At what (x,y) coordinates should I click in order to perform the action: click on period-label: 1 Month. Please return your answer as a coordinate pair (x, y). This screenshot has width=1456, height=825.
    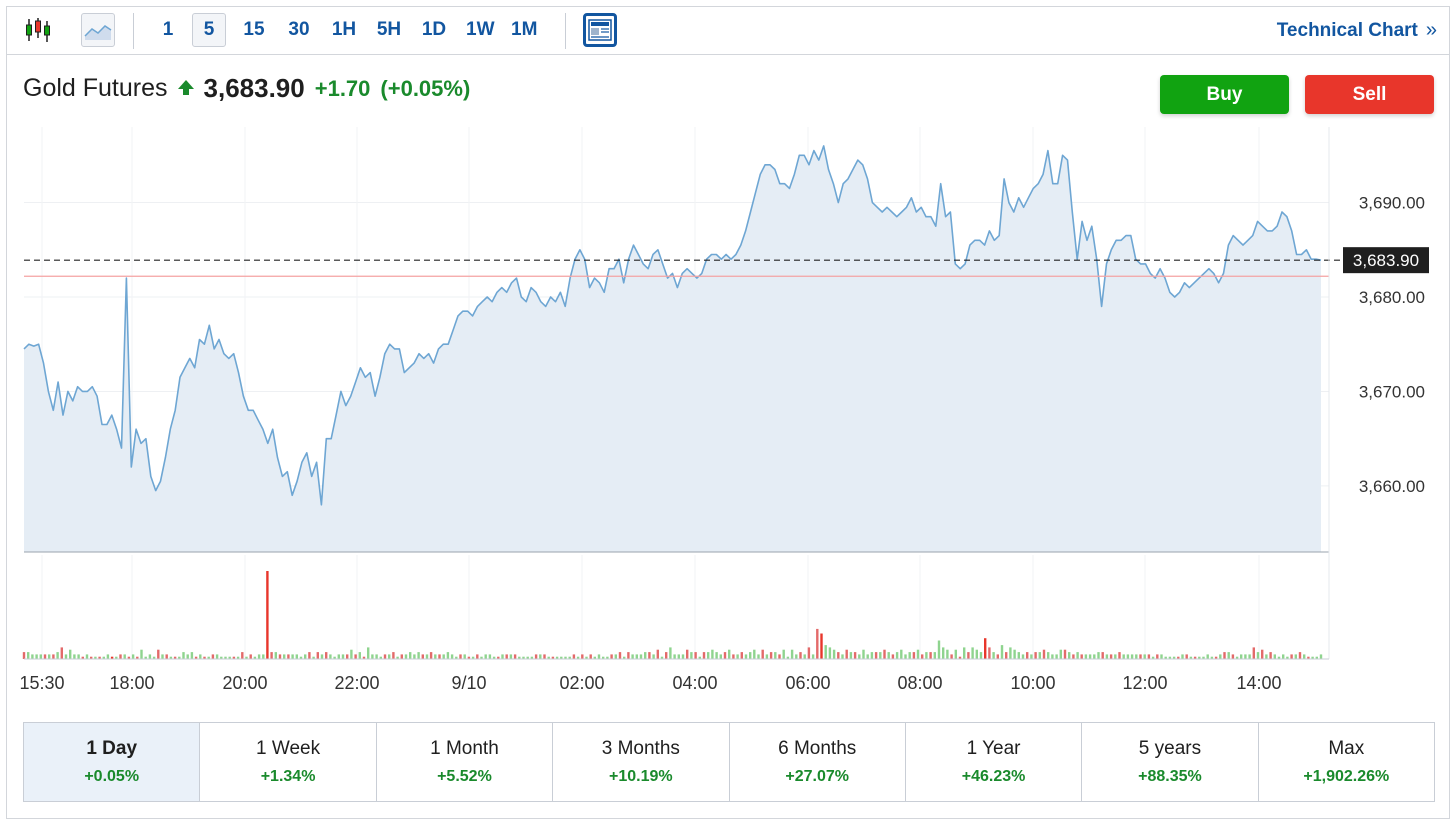
    Looking at the image, I should click on (464, 748).